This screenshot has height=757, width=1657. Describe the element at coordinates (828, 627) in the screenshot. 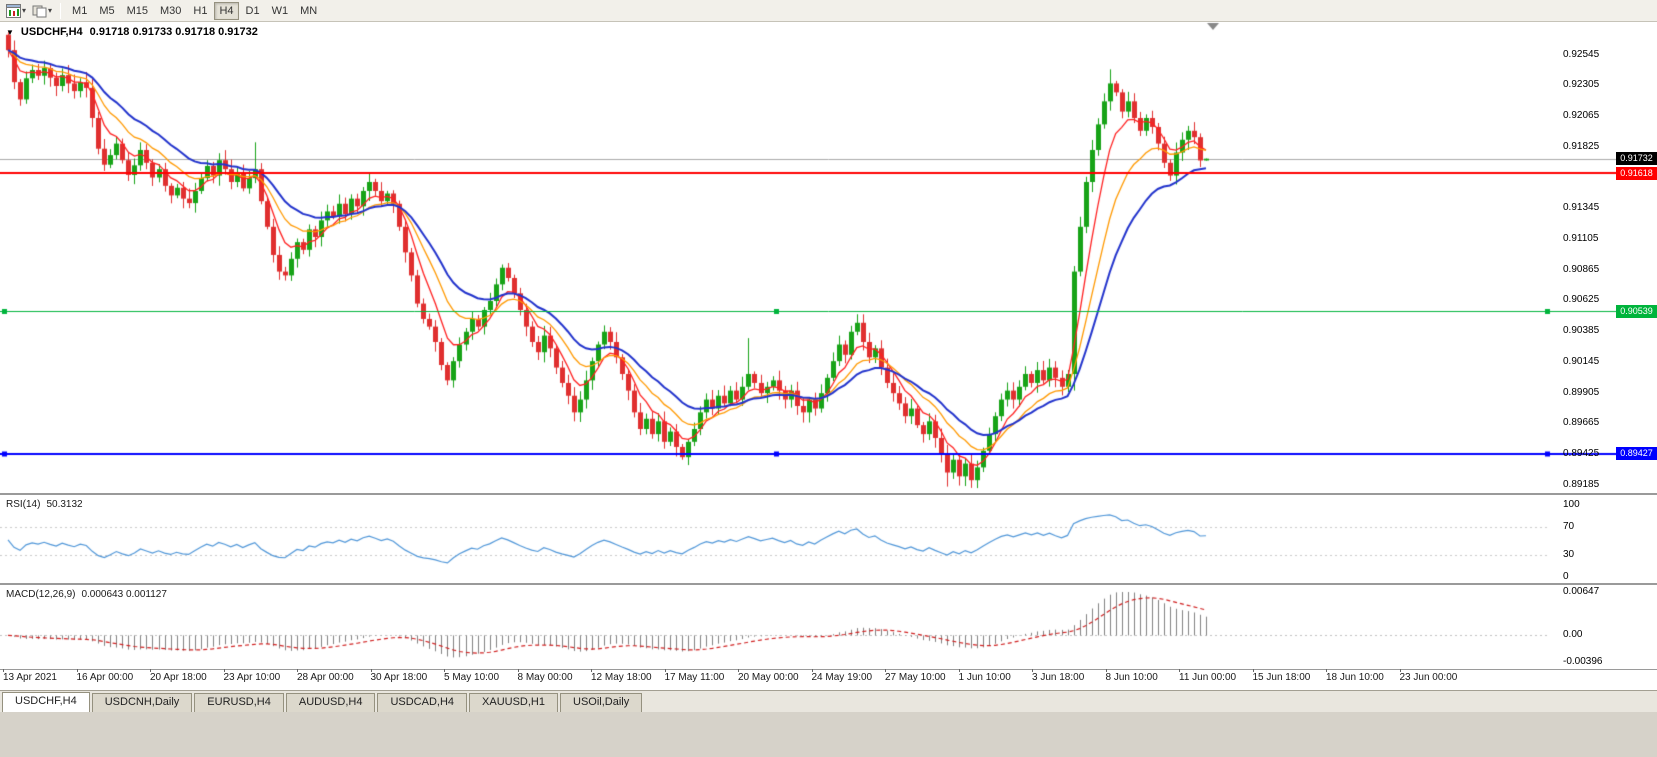

I see `macd-panel-canvas` at that location.